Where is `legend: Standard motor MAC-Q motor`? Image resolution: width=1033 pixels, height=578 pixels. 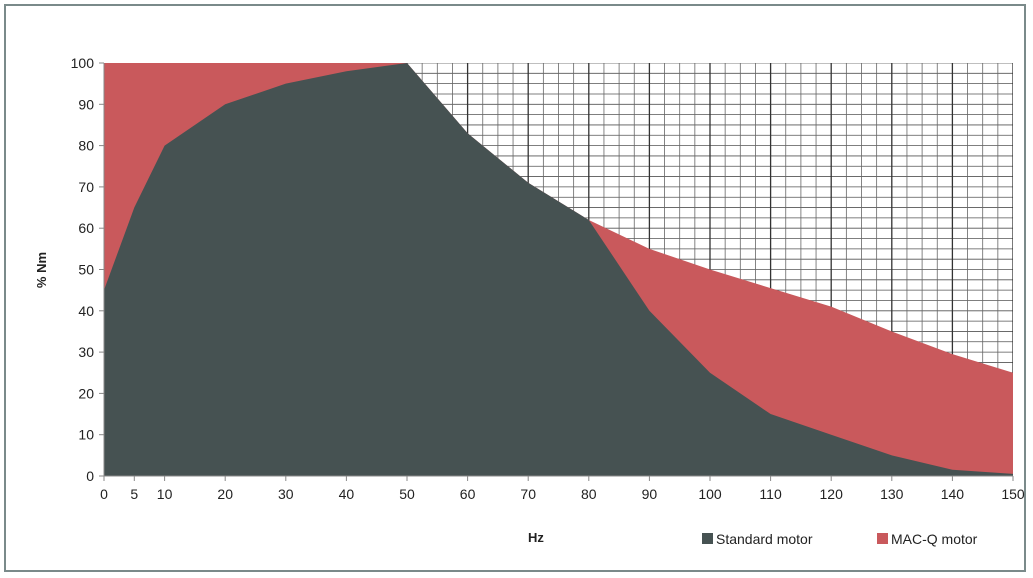 legend: Standard motor MAC-Q motor is located at coordinates (840, 539).